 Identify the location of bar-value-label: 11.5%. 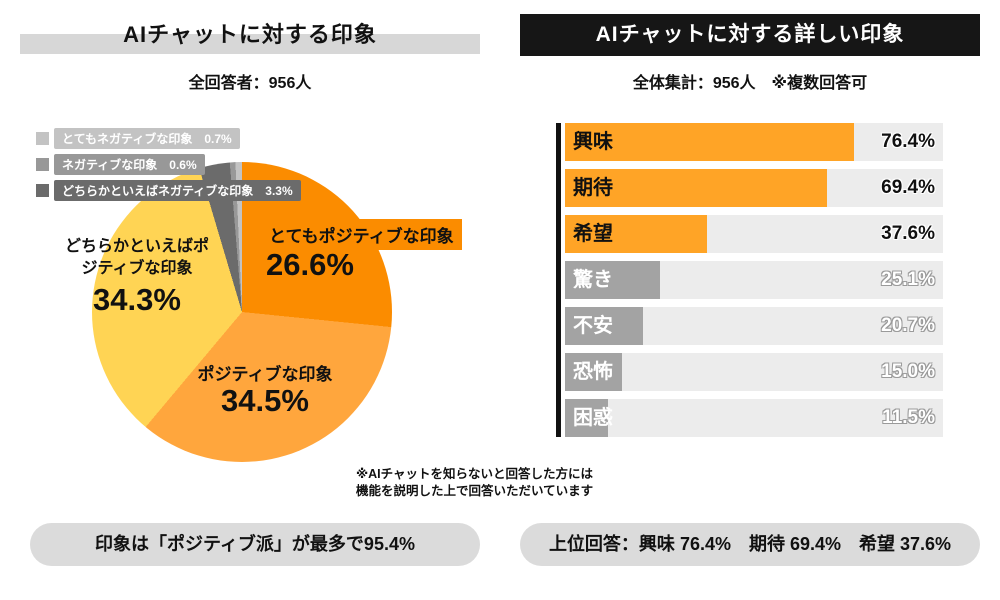
(908, 417).